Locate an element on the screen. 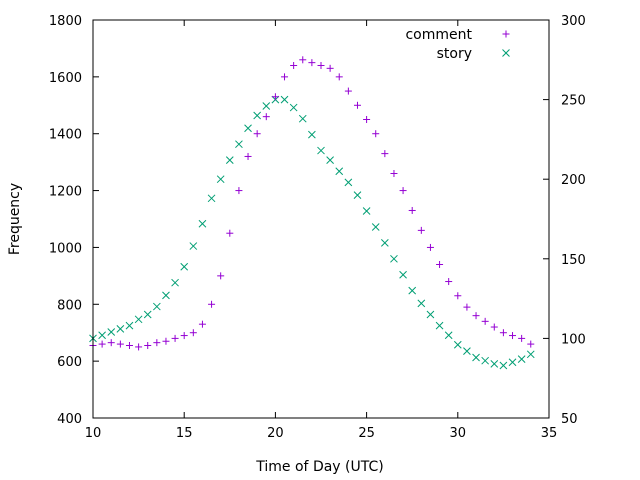 This screenshot has width=640, height=480. y2-tick-label: 150 is located at coordinates (573, 260).